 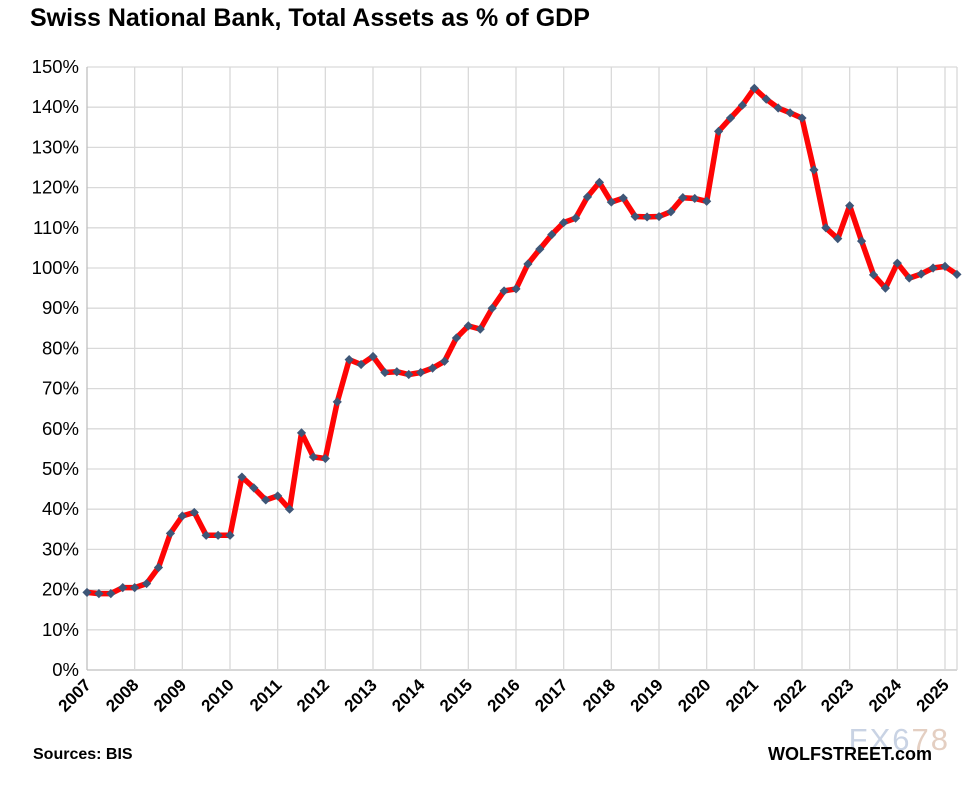 I want to click on svg-text: 70%, so click(x=60, y=388).